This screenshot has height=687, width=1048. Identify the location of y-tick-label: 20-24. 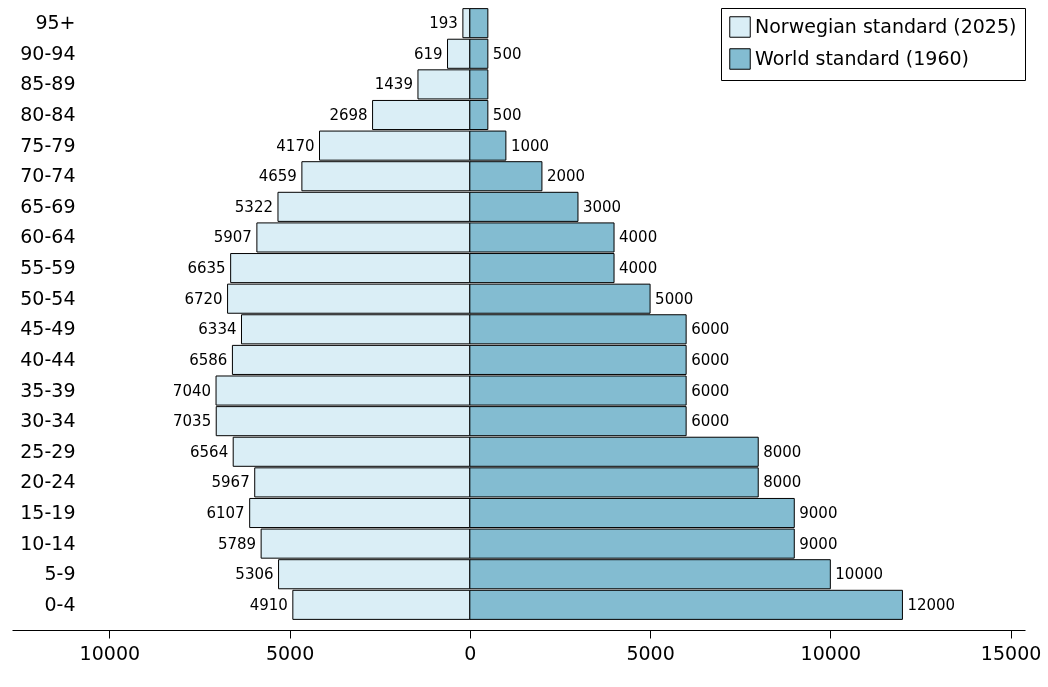
(48, 481).